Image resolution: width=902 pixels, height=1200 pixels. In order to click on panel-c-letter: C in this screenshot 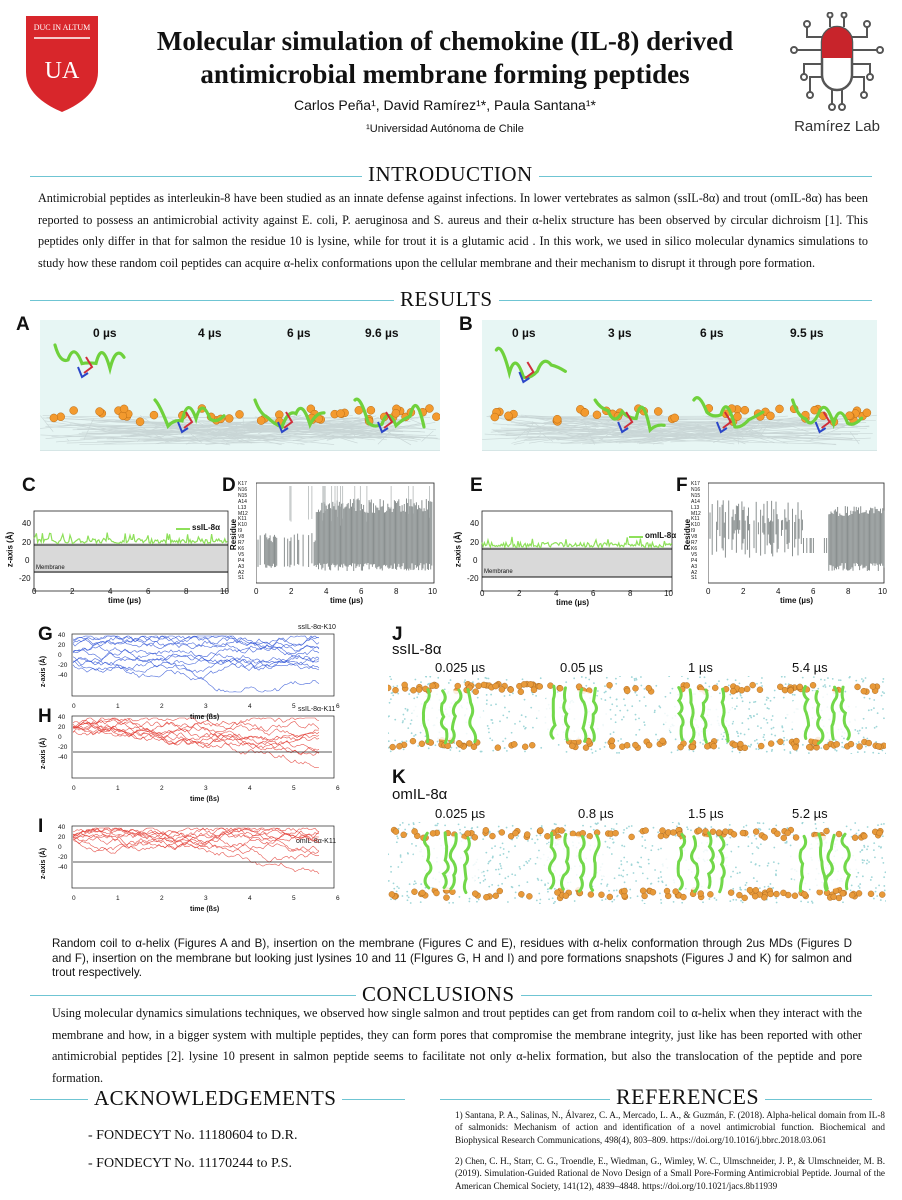, I will do `click(29, 485)`.